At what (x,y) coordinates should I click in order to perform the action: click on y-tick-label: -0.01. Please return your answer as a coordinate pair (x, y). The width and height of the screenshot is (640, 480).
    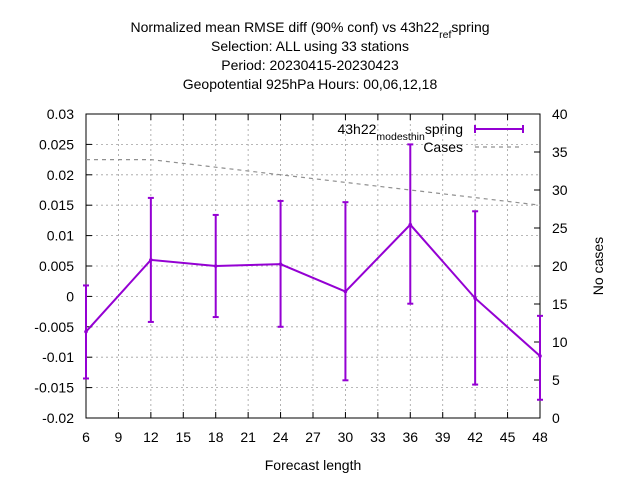
    Looking at the image, I should click on (58, 357).